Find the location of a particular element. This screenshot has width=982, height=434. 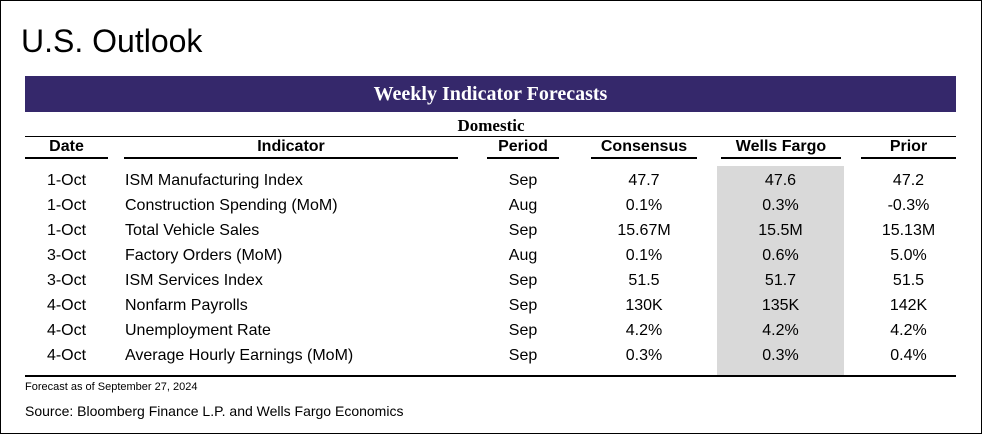

cell-indicator: Total Vehicle Sales is located at coordinates (192, 230).